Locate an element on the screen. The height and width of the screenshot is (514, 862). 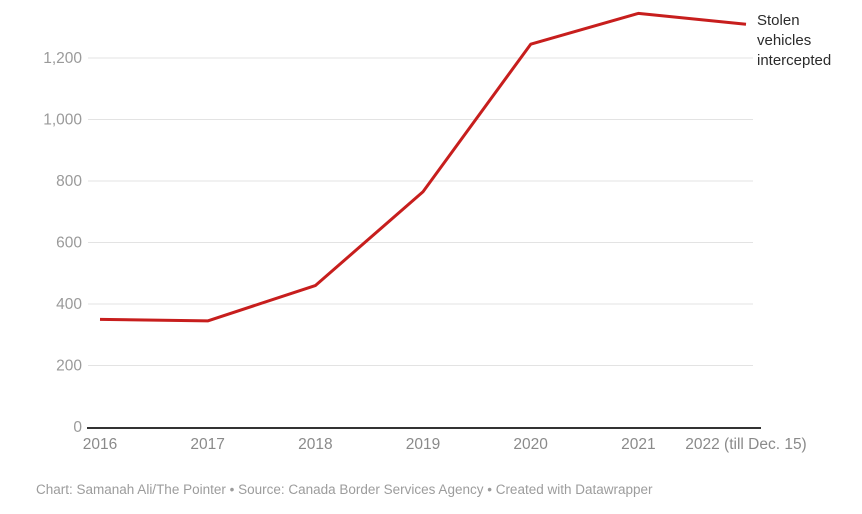
x-axis-tick-label: 2020 is located at coordinates (530, 444).